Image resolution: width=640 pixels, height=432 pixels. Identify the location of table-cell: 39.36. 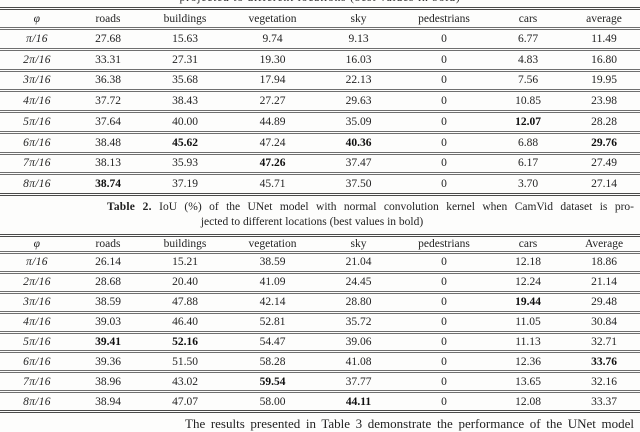
(108, 361).